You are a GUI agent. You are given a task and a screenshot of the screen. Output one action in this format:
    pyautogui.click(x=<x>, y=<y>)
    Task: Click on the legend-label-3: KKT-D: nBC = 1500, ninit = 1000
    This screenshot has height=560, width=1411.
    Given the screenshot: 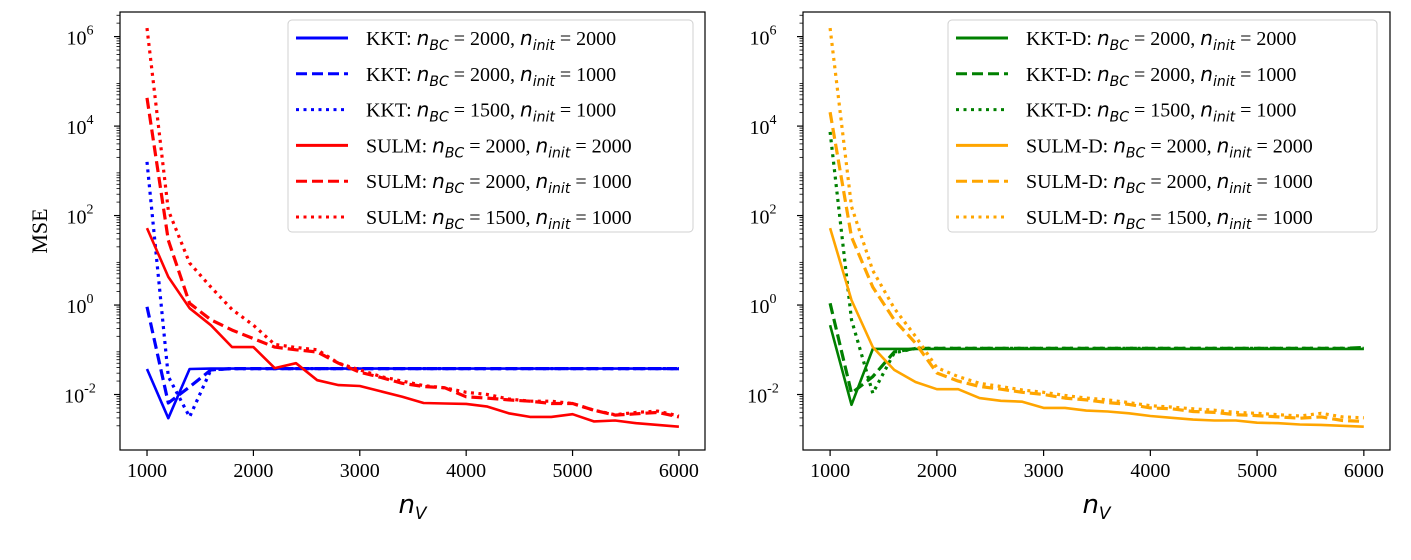 What is the action you would take?
    pyautogui.click(x=1161, y=112)
    